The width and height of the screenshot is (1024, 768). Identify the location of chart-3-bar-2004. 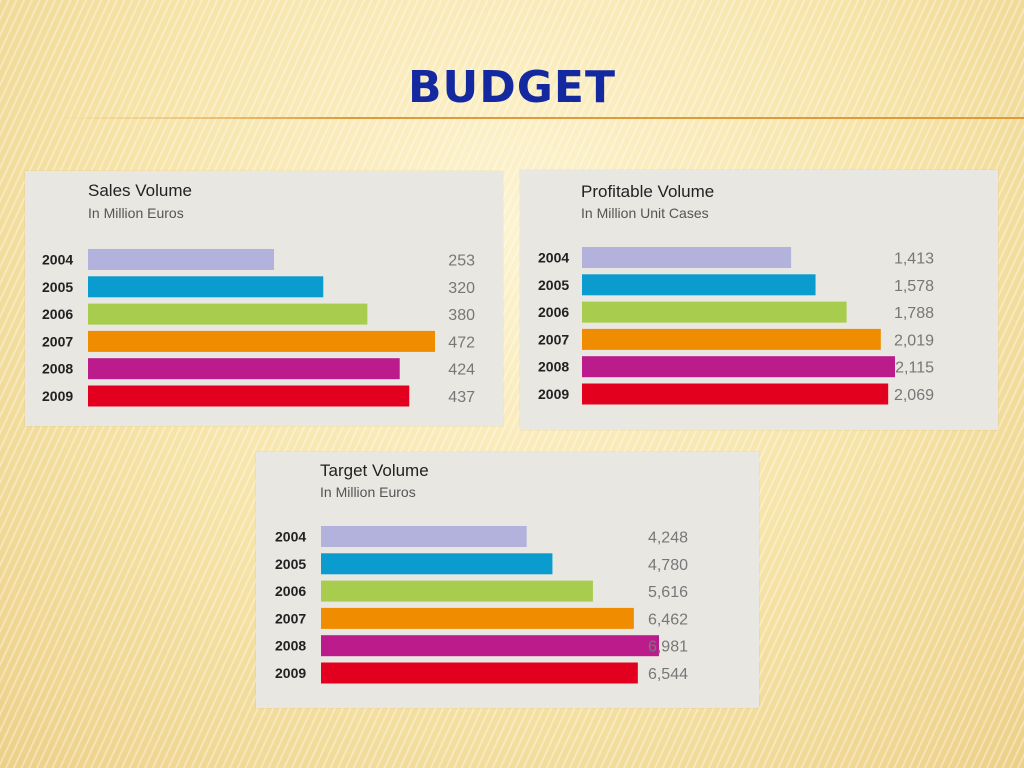
(424, 536).